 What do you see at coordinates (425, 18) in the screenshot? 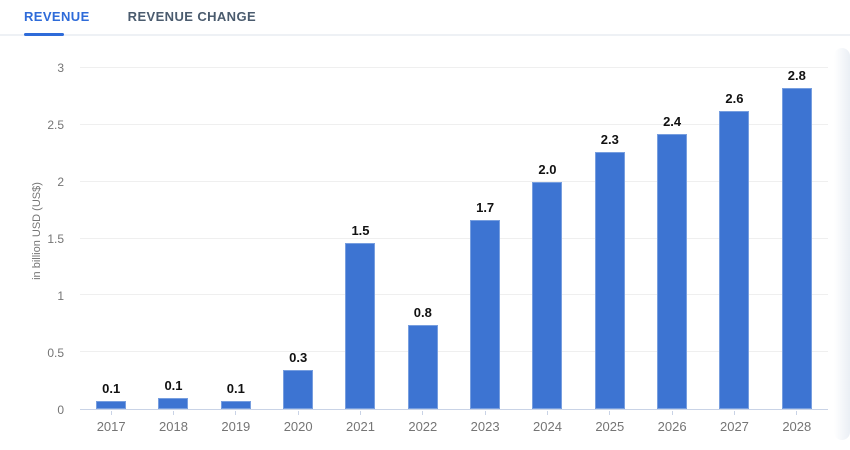
I see `tab-bar: REVENUE REVENUE CHANGE` at bounding box center [425, 18].